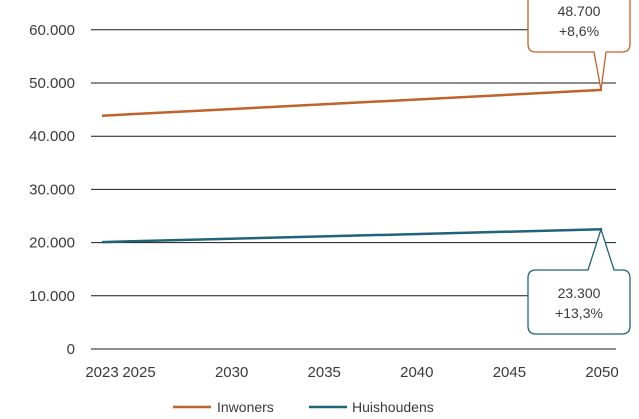  I want to click on legend-label: Inwoners, so click(245, 407).